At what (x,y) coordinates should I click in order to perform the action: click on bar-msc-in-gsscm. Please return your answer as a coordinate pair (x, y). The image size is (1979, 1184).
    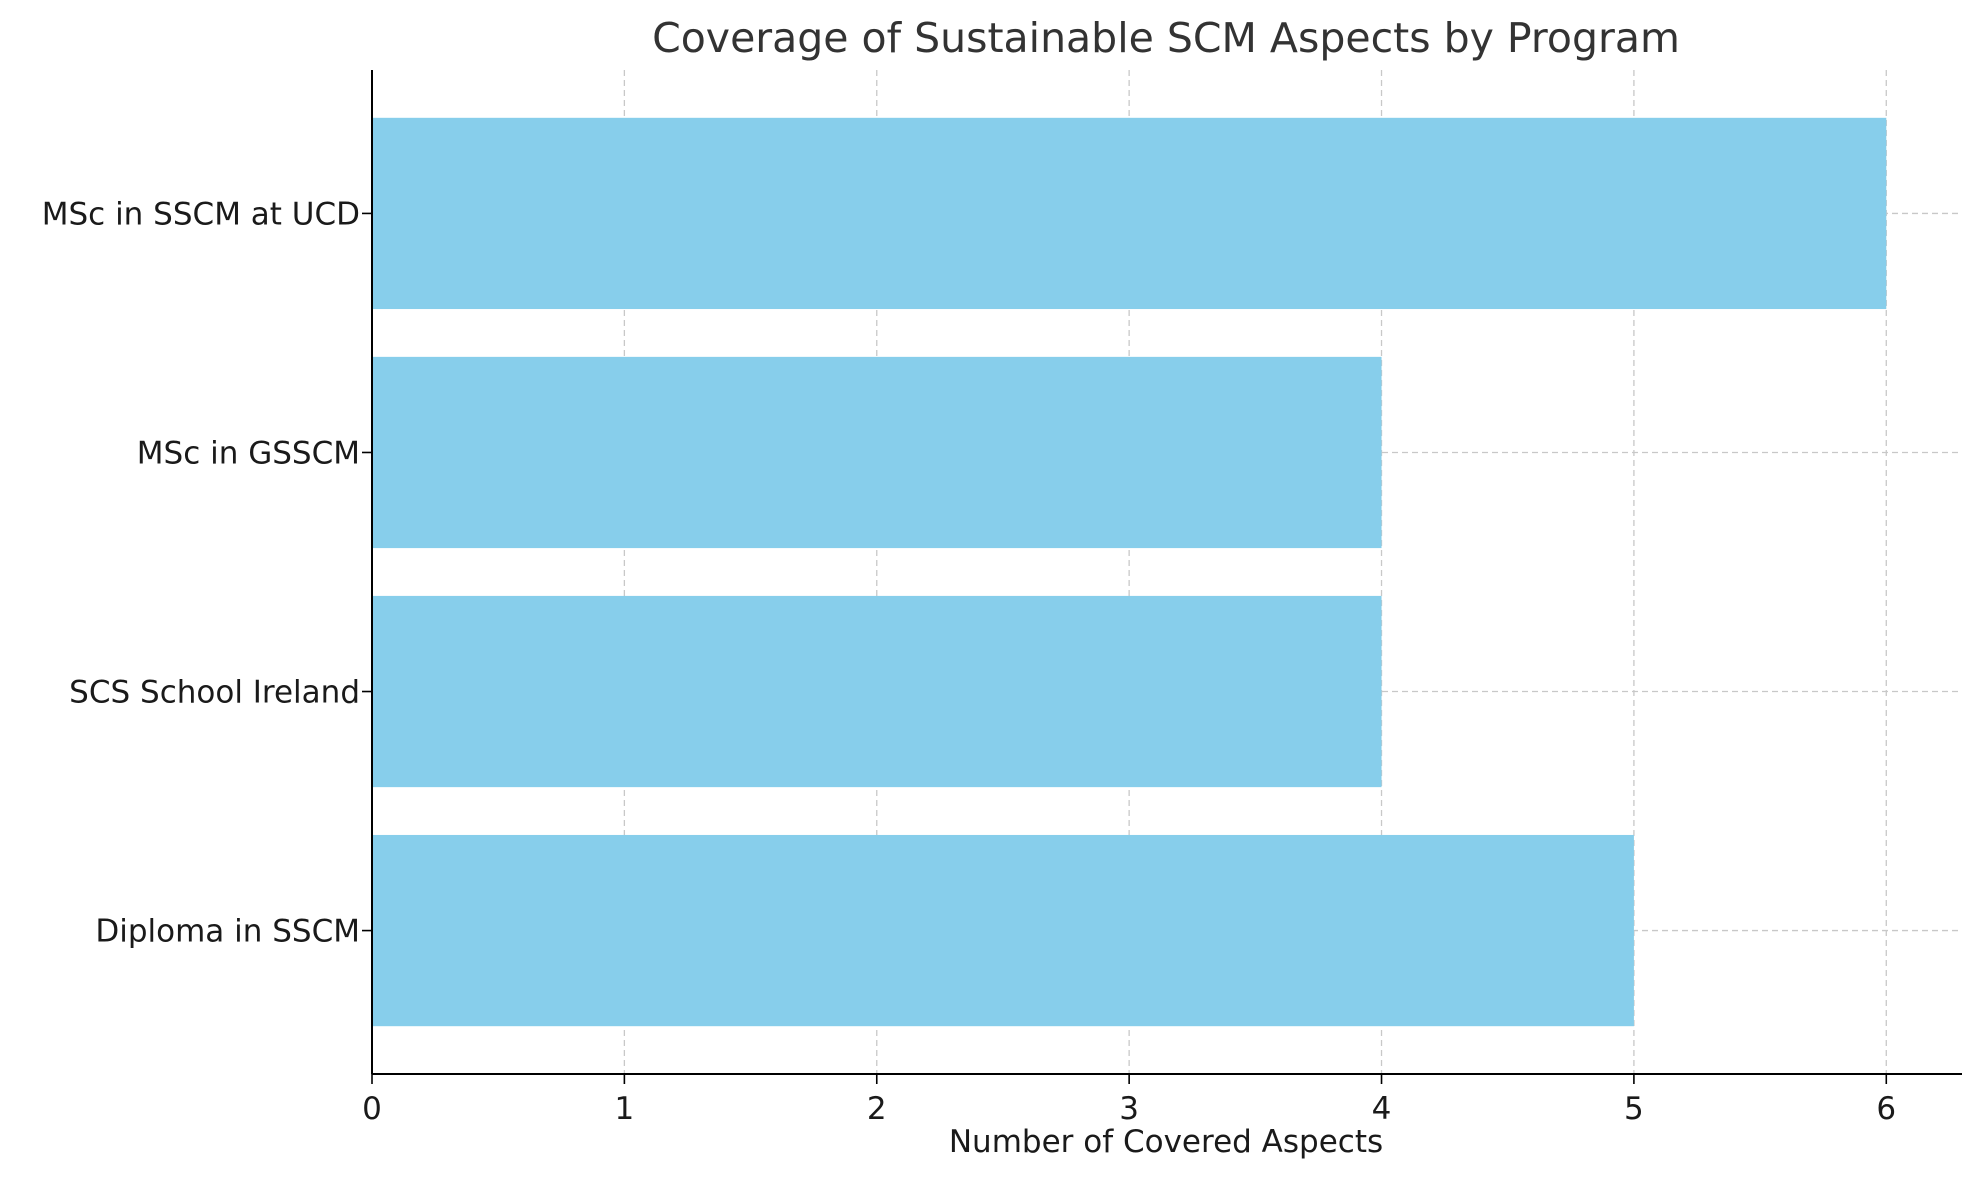
    Looking at the image, I should click on (877, 452).